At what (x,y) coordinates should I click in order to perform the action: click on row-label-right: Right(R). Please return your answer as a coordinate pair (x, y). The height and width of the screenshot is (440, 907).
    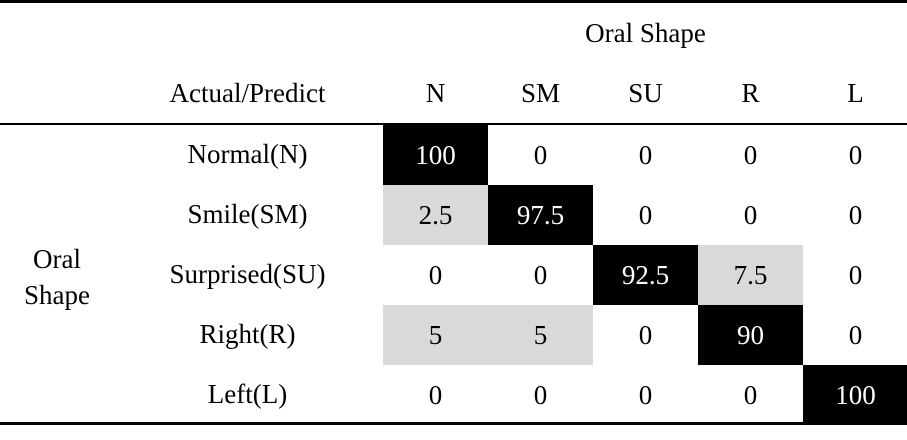
    Looking at the image, I should click on (247, 334).